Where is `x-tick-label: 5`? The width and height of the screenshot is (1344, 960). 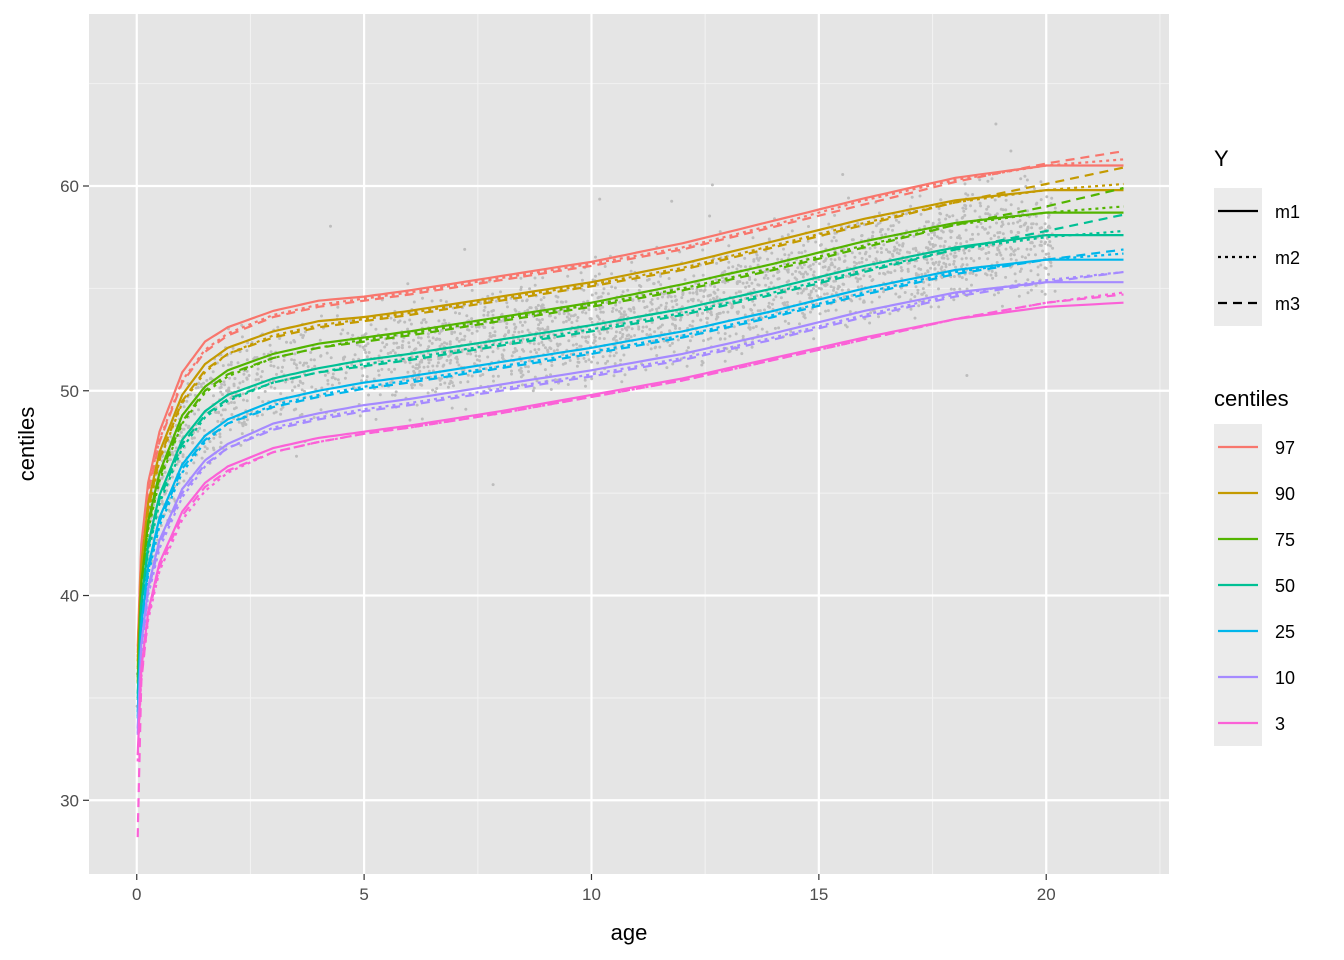
x-tick-label: 5 is located at coordinates (363, 894).